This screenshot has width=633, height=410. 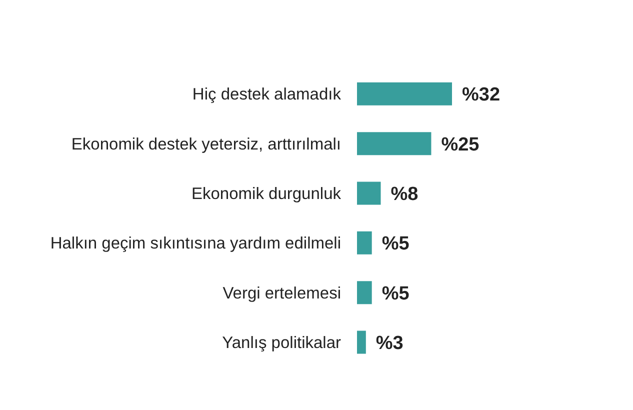 I want to click on y-tick-label: Ekonomik destek yetersiz, arttırılmalı, so click(x=206, y=144).